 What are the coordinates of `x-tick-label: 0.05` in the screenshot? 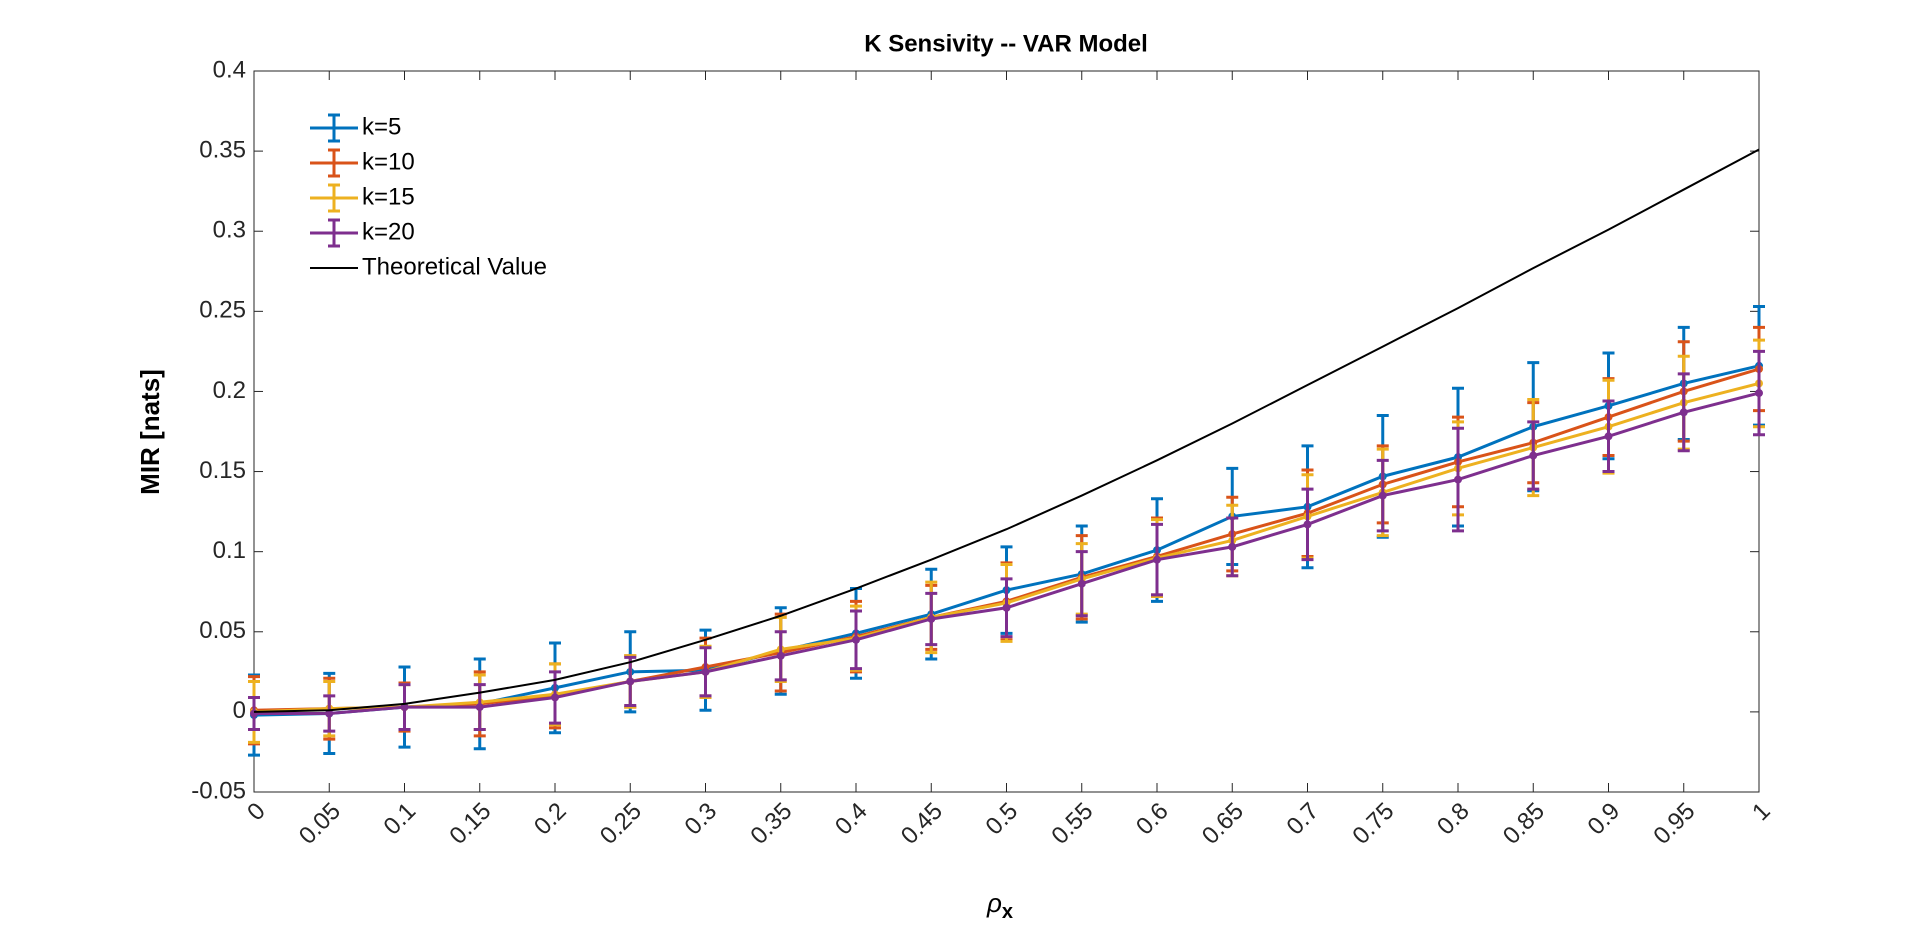 It's located at (320, 824).